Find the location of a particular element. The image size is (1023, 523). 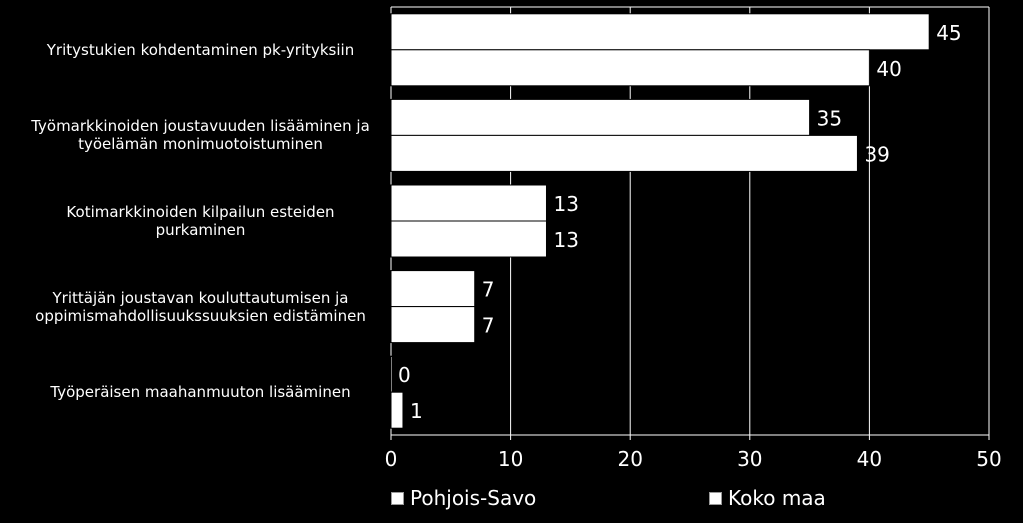

data-label-koko-maa-4: 1 is located at coordinates (416, 411).